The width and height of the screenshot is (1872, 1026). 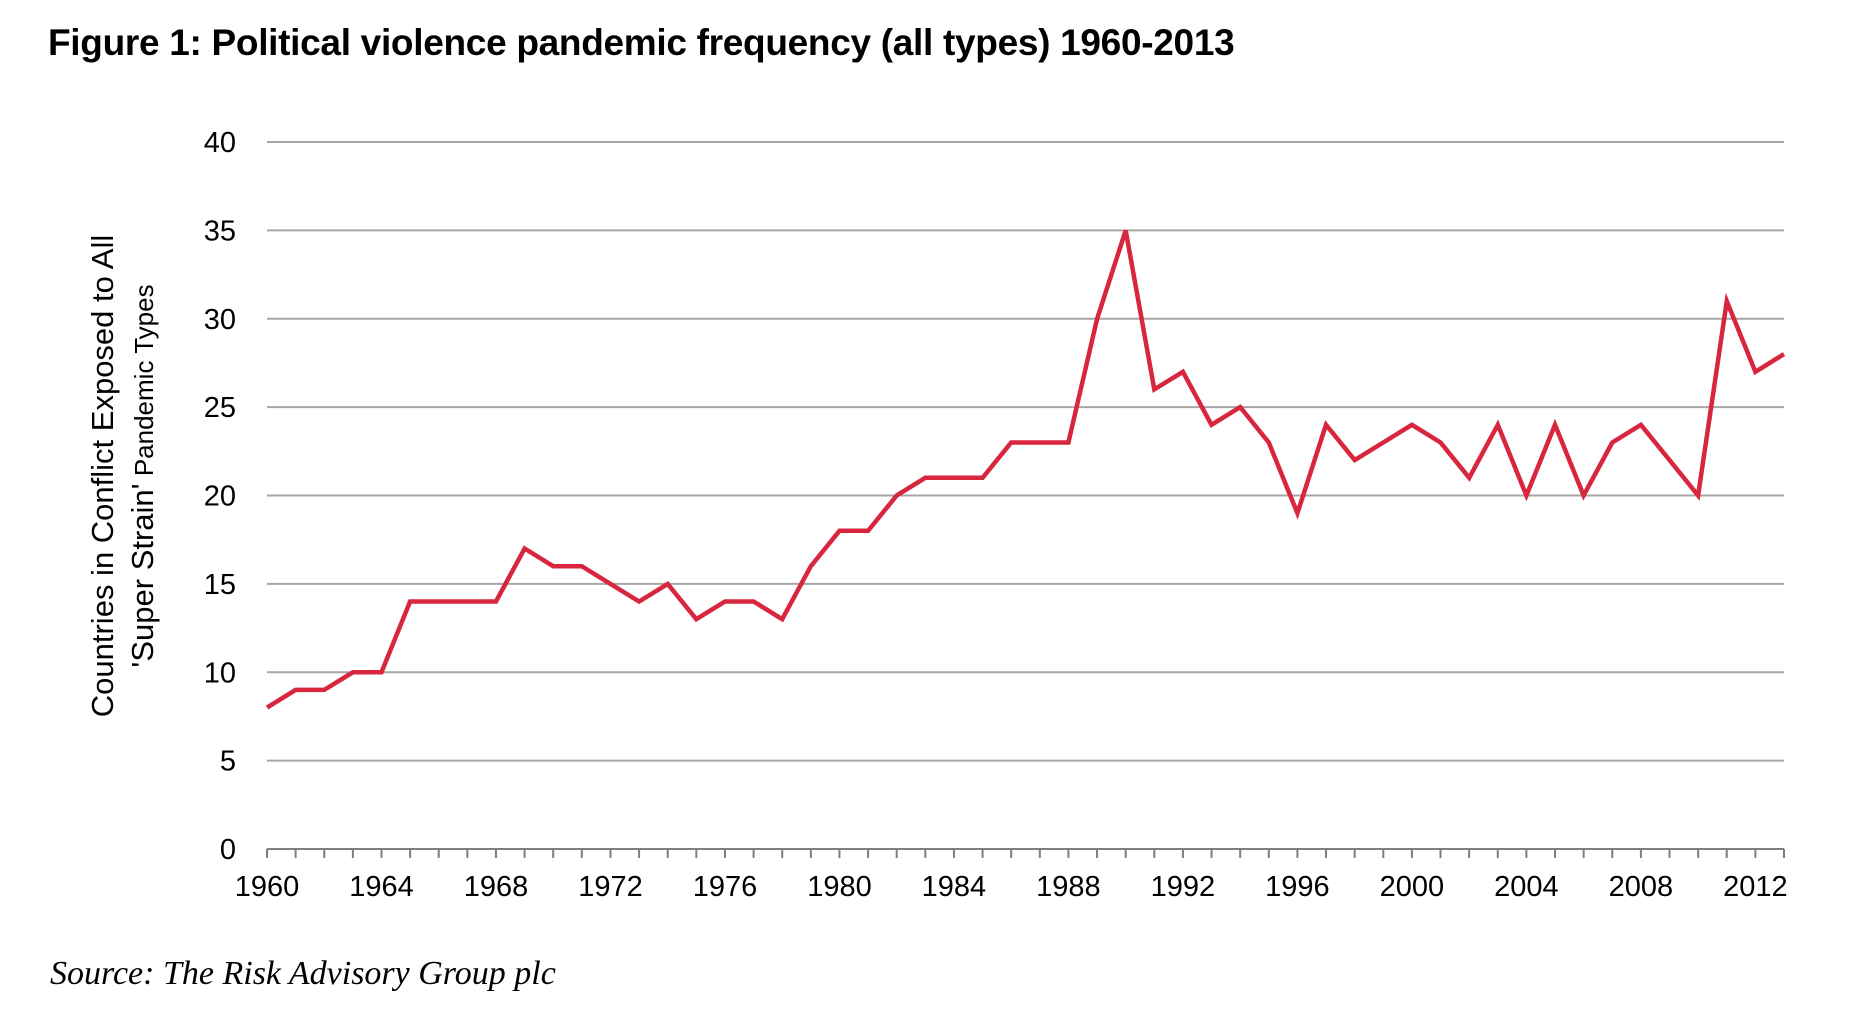 What do you see at coordinates (144, 479) in the screenshot?
I see `y-axis-title-line2-small` at bounding box center [144, 479].